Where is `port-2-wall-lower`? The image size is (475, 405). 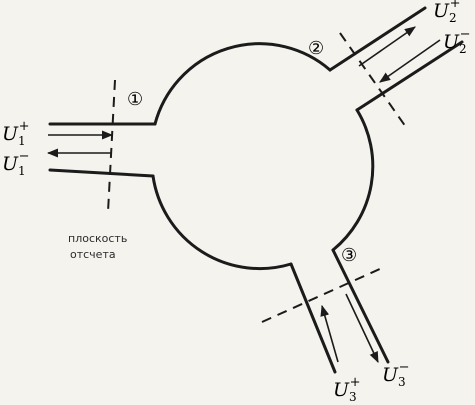 port-2-wall-lower is located at coordinates (409, 76).